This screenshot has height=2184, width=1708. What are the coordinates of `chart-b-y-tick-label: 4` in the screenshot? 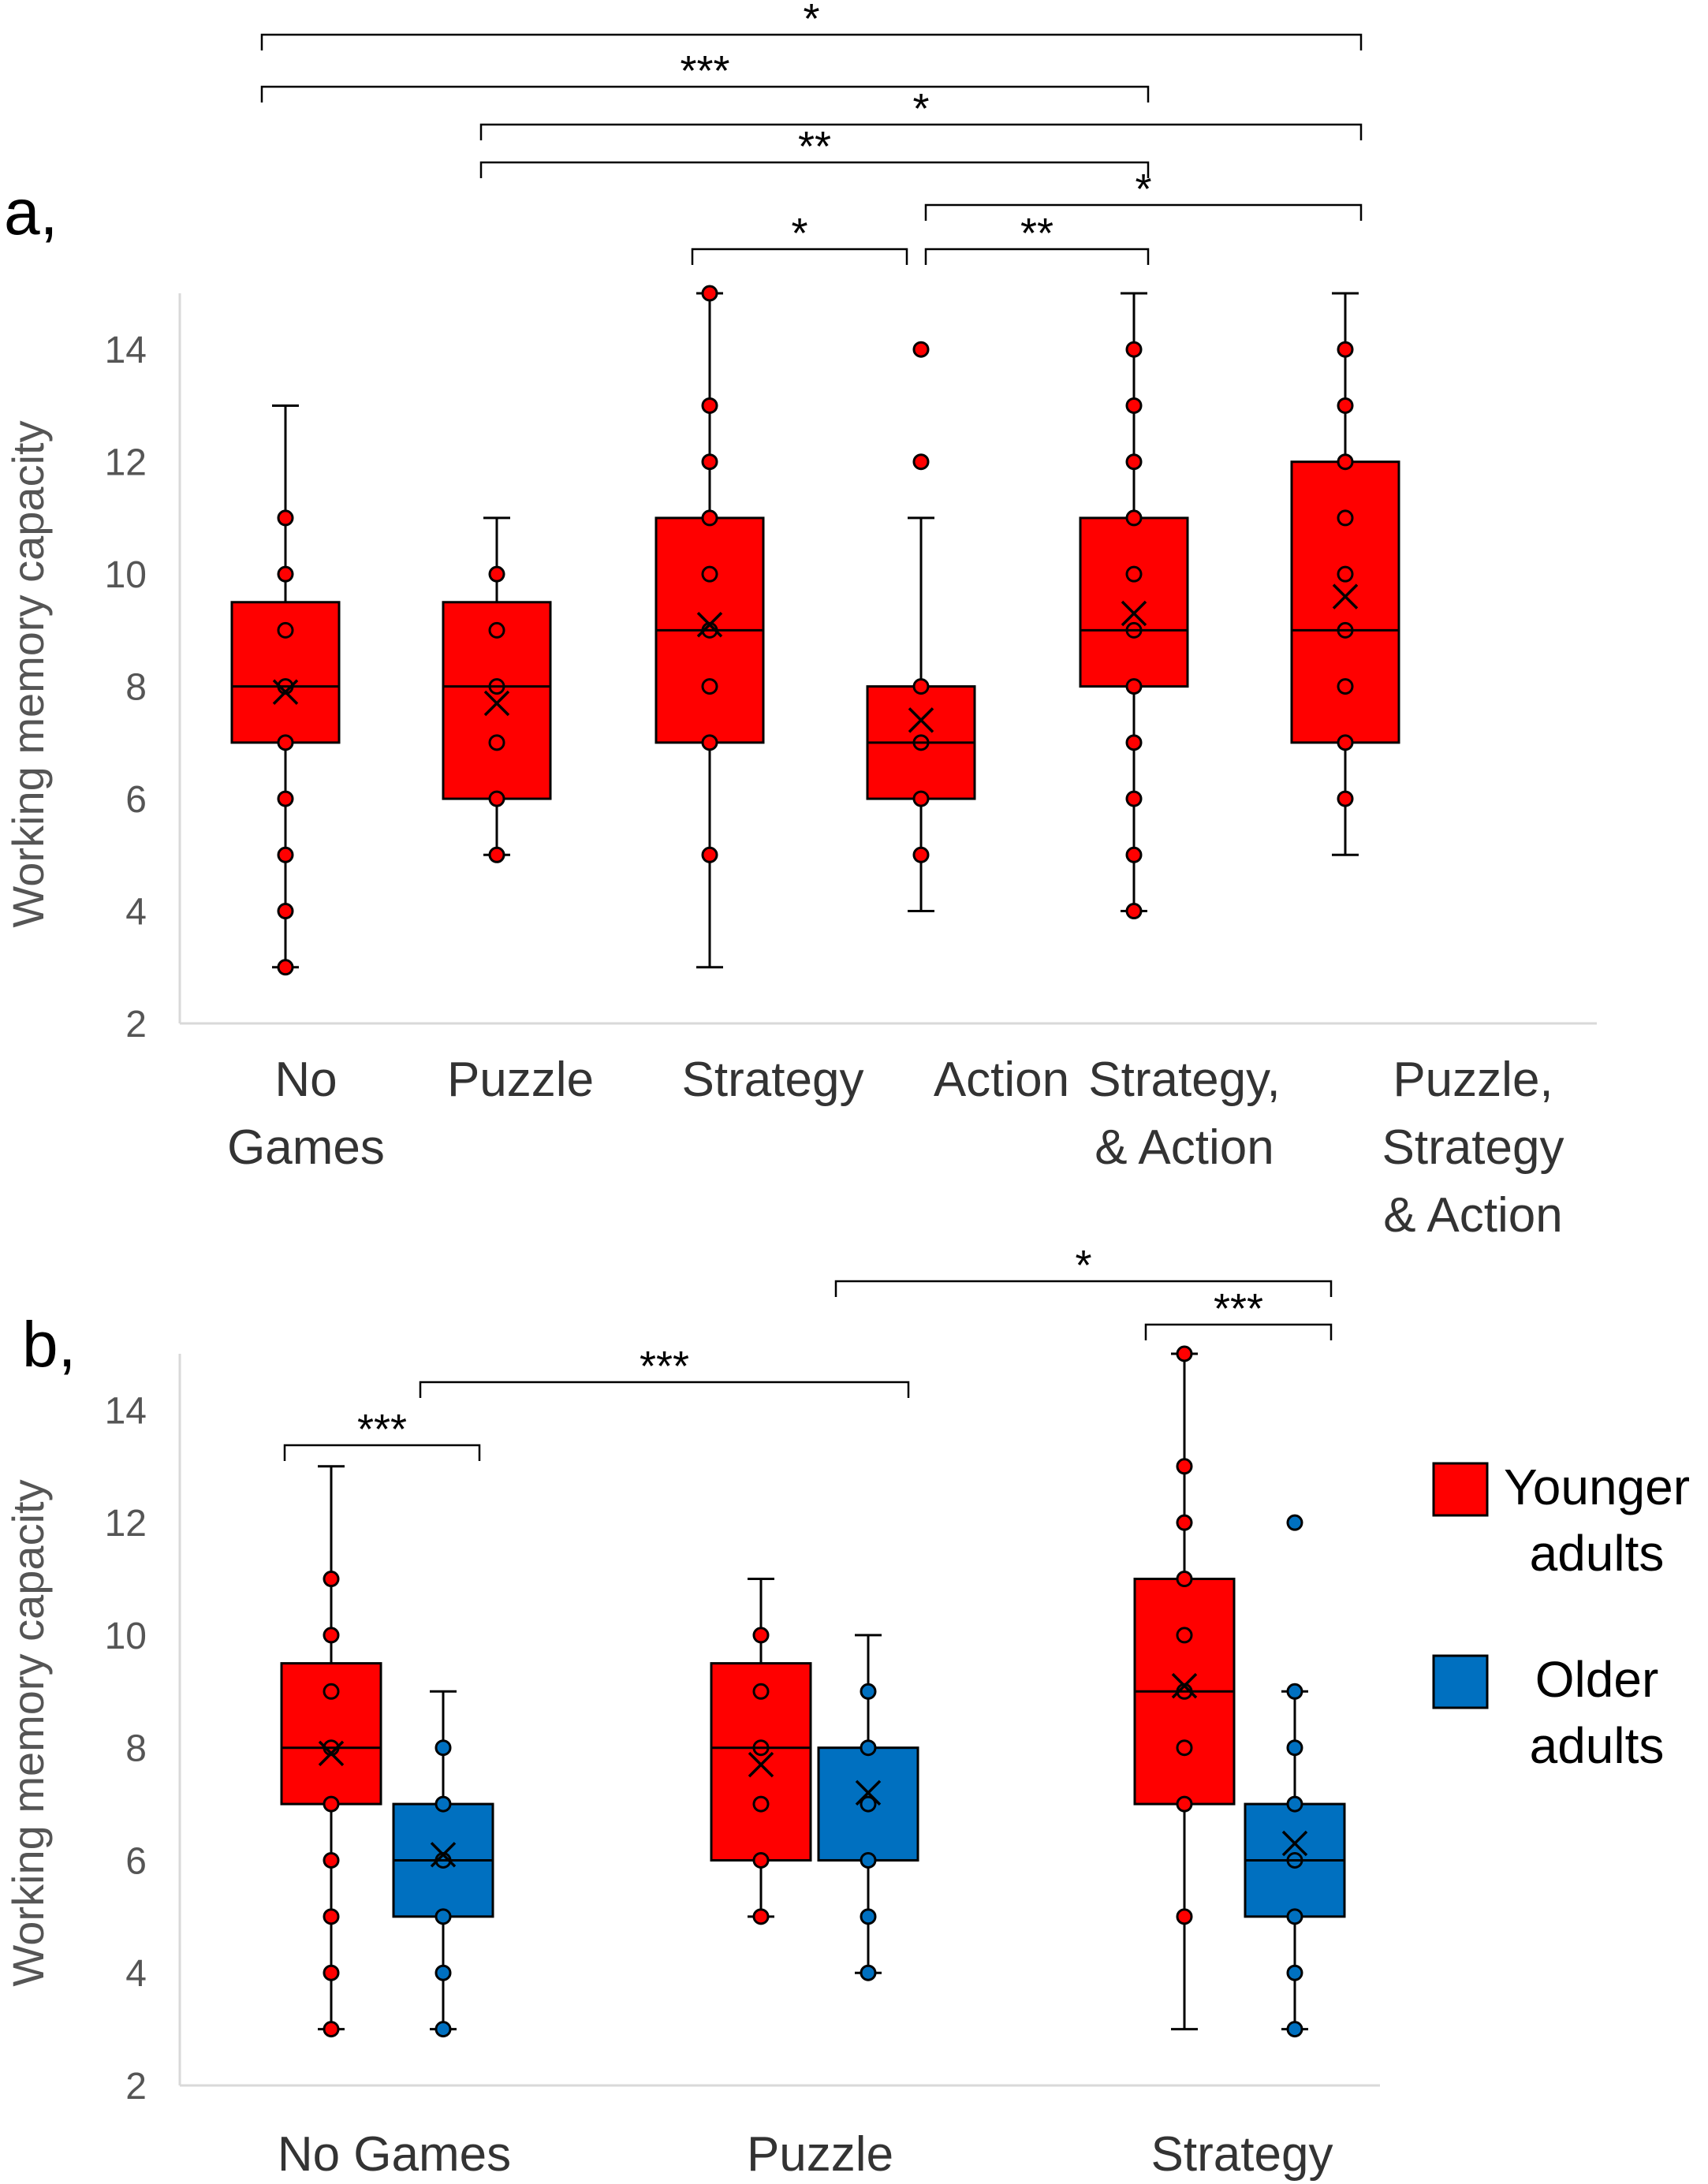 It's located at (136, 1974).